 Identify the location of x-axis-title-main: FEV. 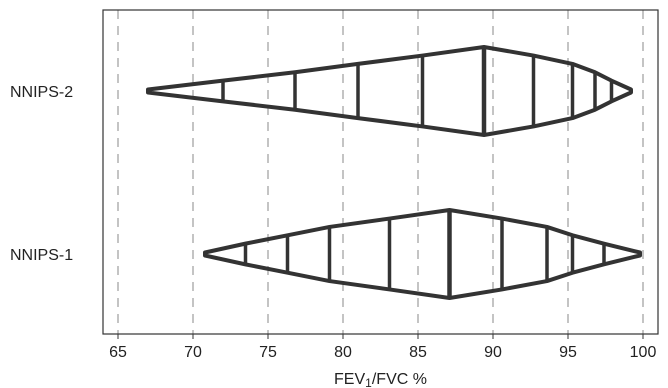
(349, 379).